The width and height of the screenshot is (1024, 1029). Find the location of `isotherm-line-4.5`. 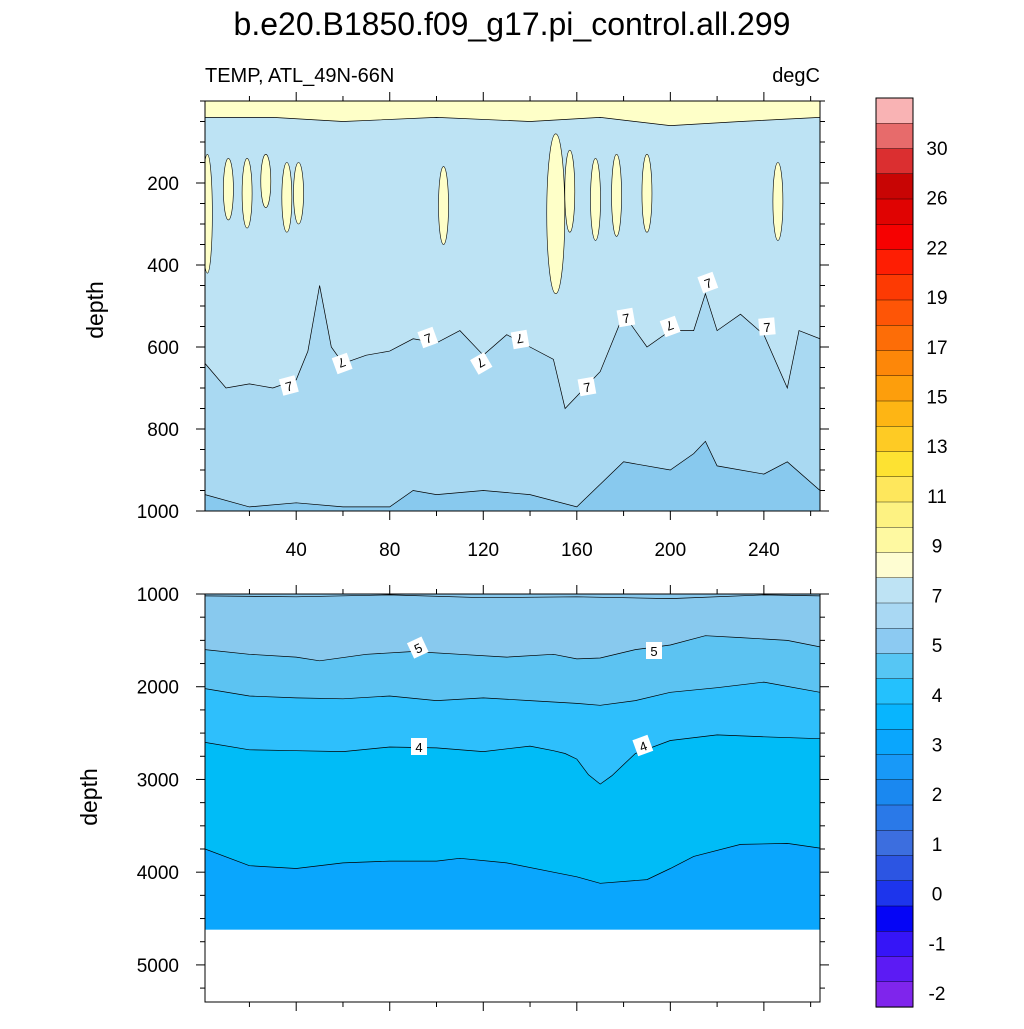

isotherm-line-4.5 is located at coordinates (512, 693).